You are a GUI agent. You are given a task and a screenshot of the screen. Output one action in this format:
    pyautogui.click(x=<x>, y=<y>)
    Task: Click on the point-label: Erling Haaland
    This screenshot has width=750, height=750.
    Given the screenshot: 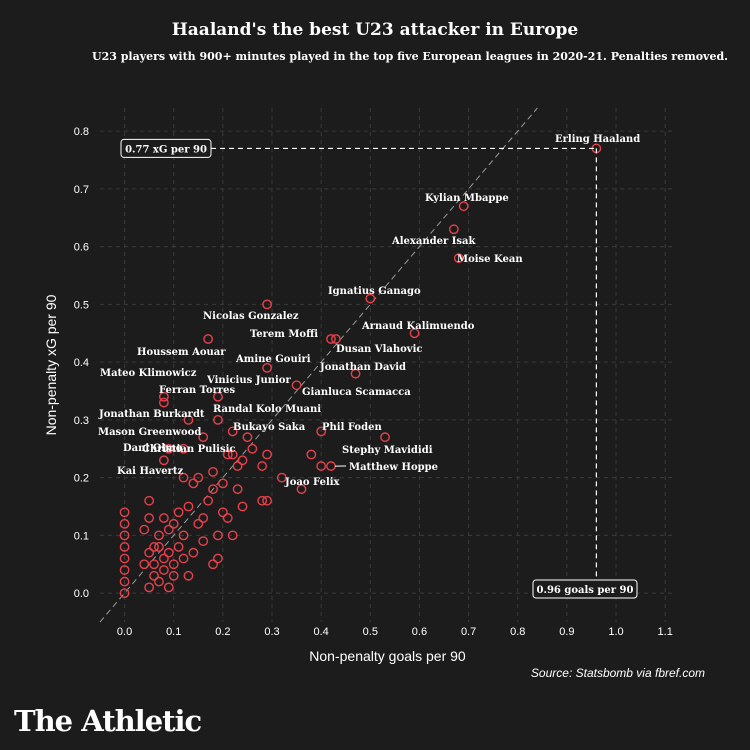 What is the action you would take?
    pyautogui.click(x=597, y=139)
    